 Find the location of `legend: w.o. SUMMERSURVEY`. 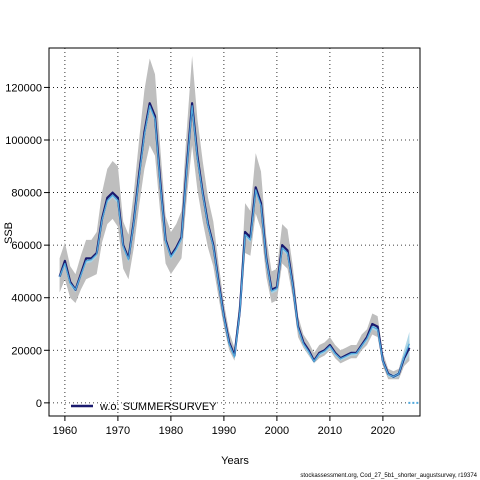

legend: w.o. SUMMERSURVEY is located at coordinates (144, 407).